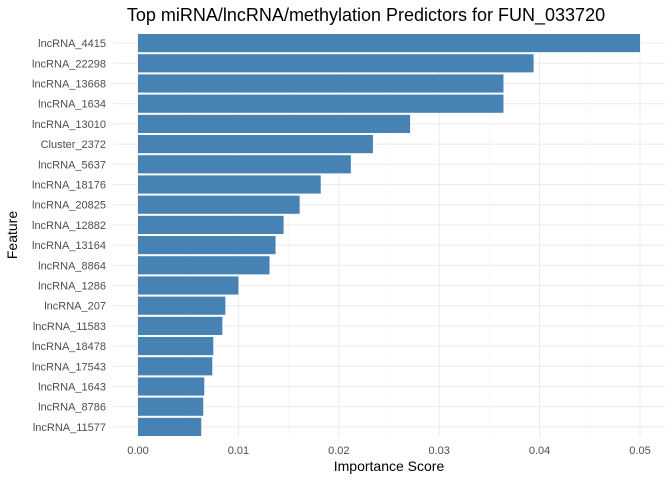 The width and height of the screenshot is (672, 480). What do you see at coordinates (72, 105) in the screenshot?
I see `y-tick-label: lncRNA_1634` at bounding box center [72, 105].